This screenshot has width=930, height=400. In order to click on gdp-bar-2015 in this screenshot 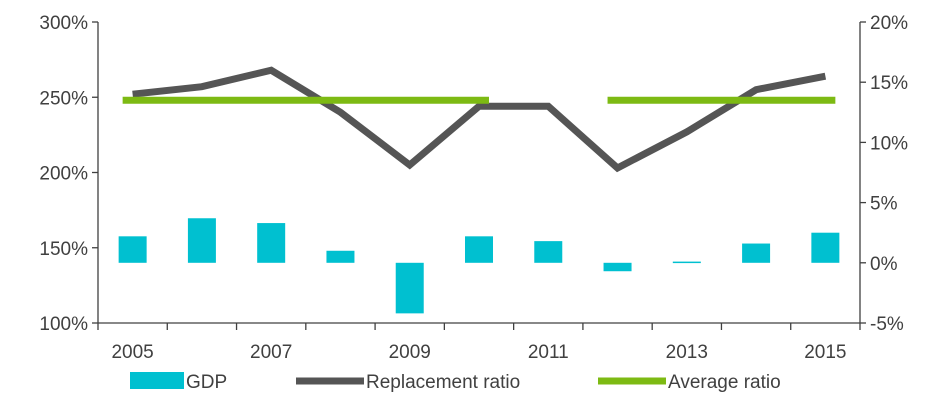, I will do `click(825, 247)`.